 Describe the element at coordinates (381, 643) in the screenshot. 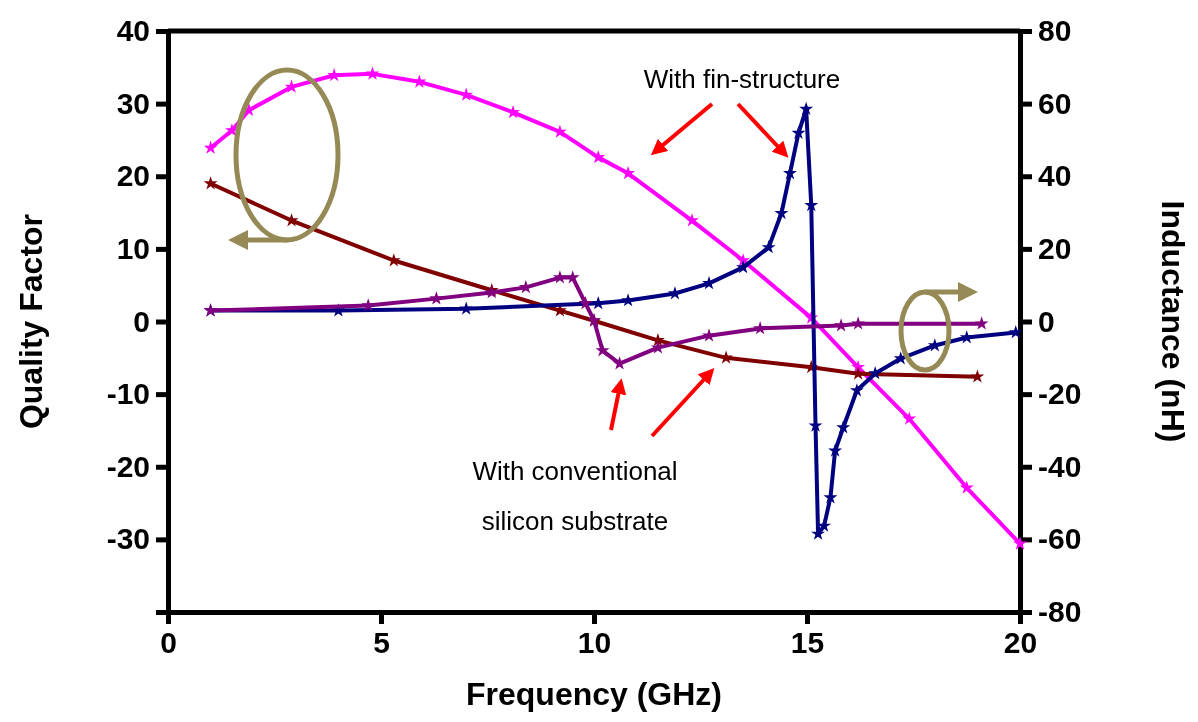

I see `x-tick-label: 5` at that location.